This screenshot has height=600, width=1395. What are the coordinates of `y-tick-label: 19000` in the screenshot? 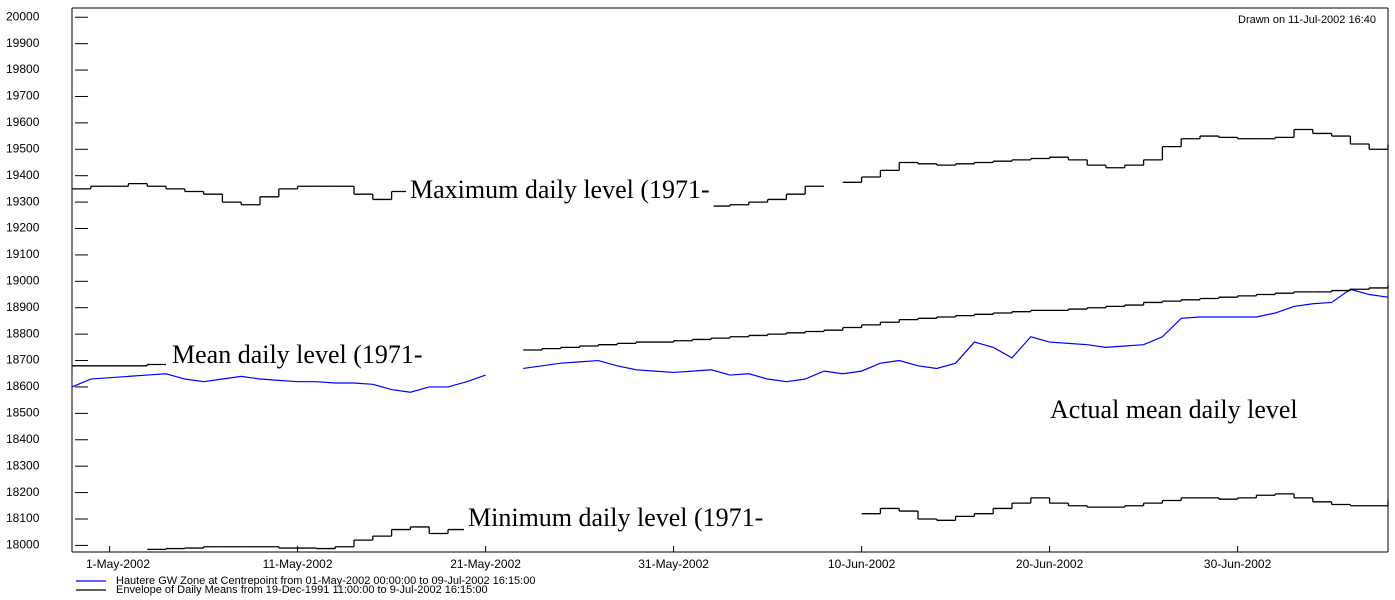 It's located at (23, 280).